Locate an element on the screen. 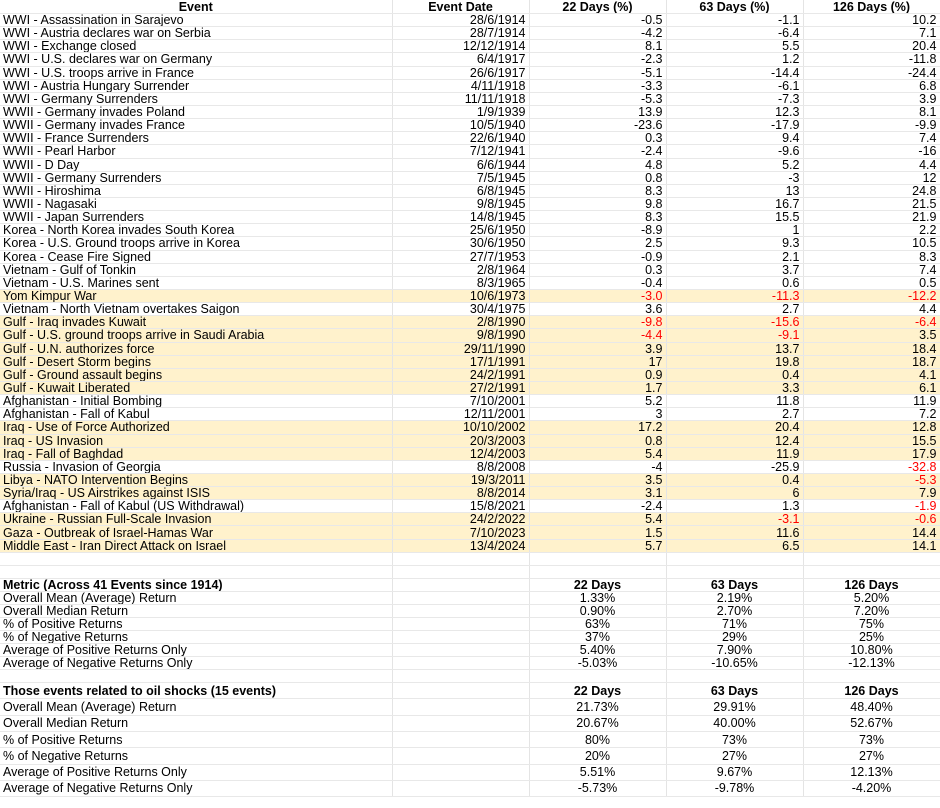  event-date-cell: 12/4/2003 is located at coordinates (461, 454).